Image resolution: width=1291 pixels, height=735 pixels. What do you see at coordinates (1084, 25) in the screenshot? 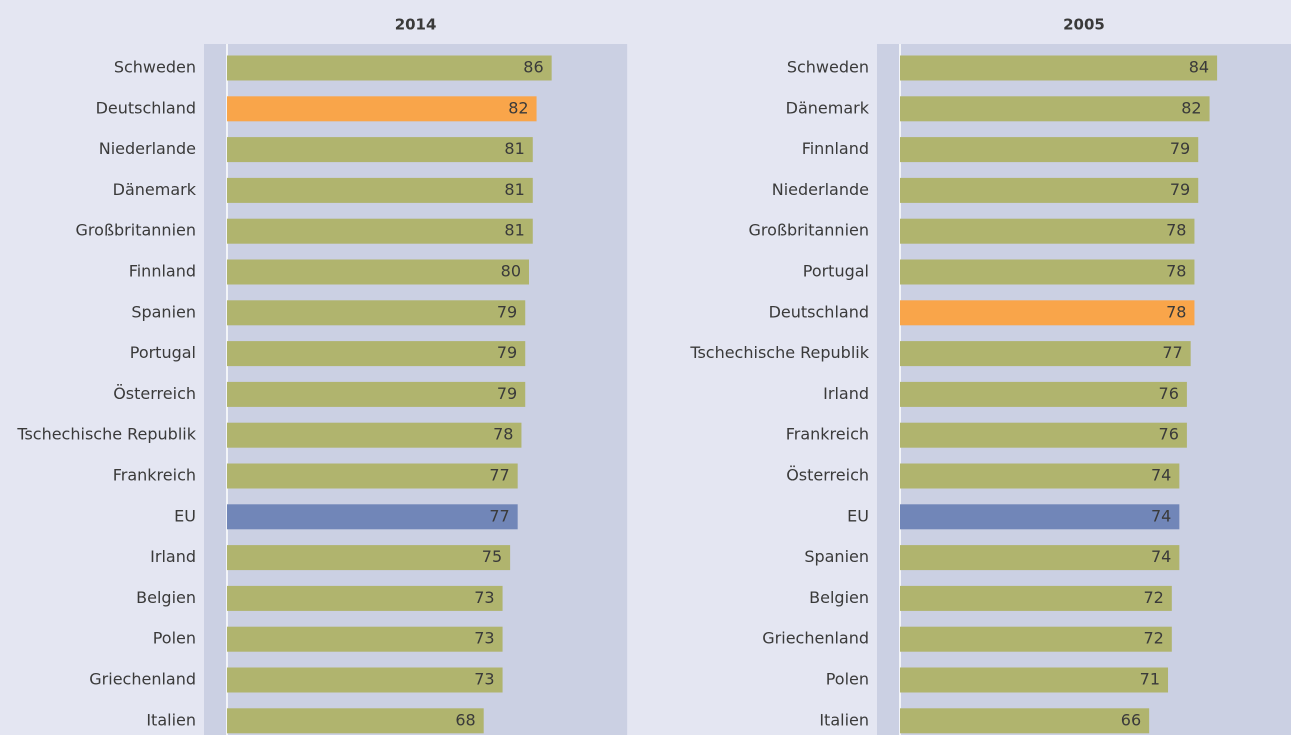
I see `chart-title: 2005` at bounding box center [1084, 25].